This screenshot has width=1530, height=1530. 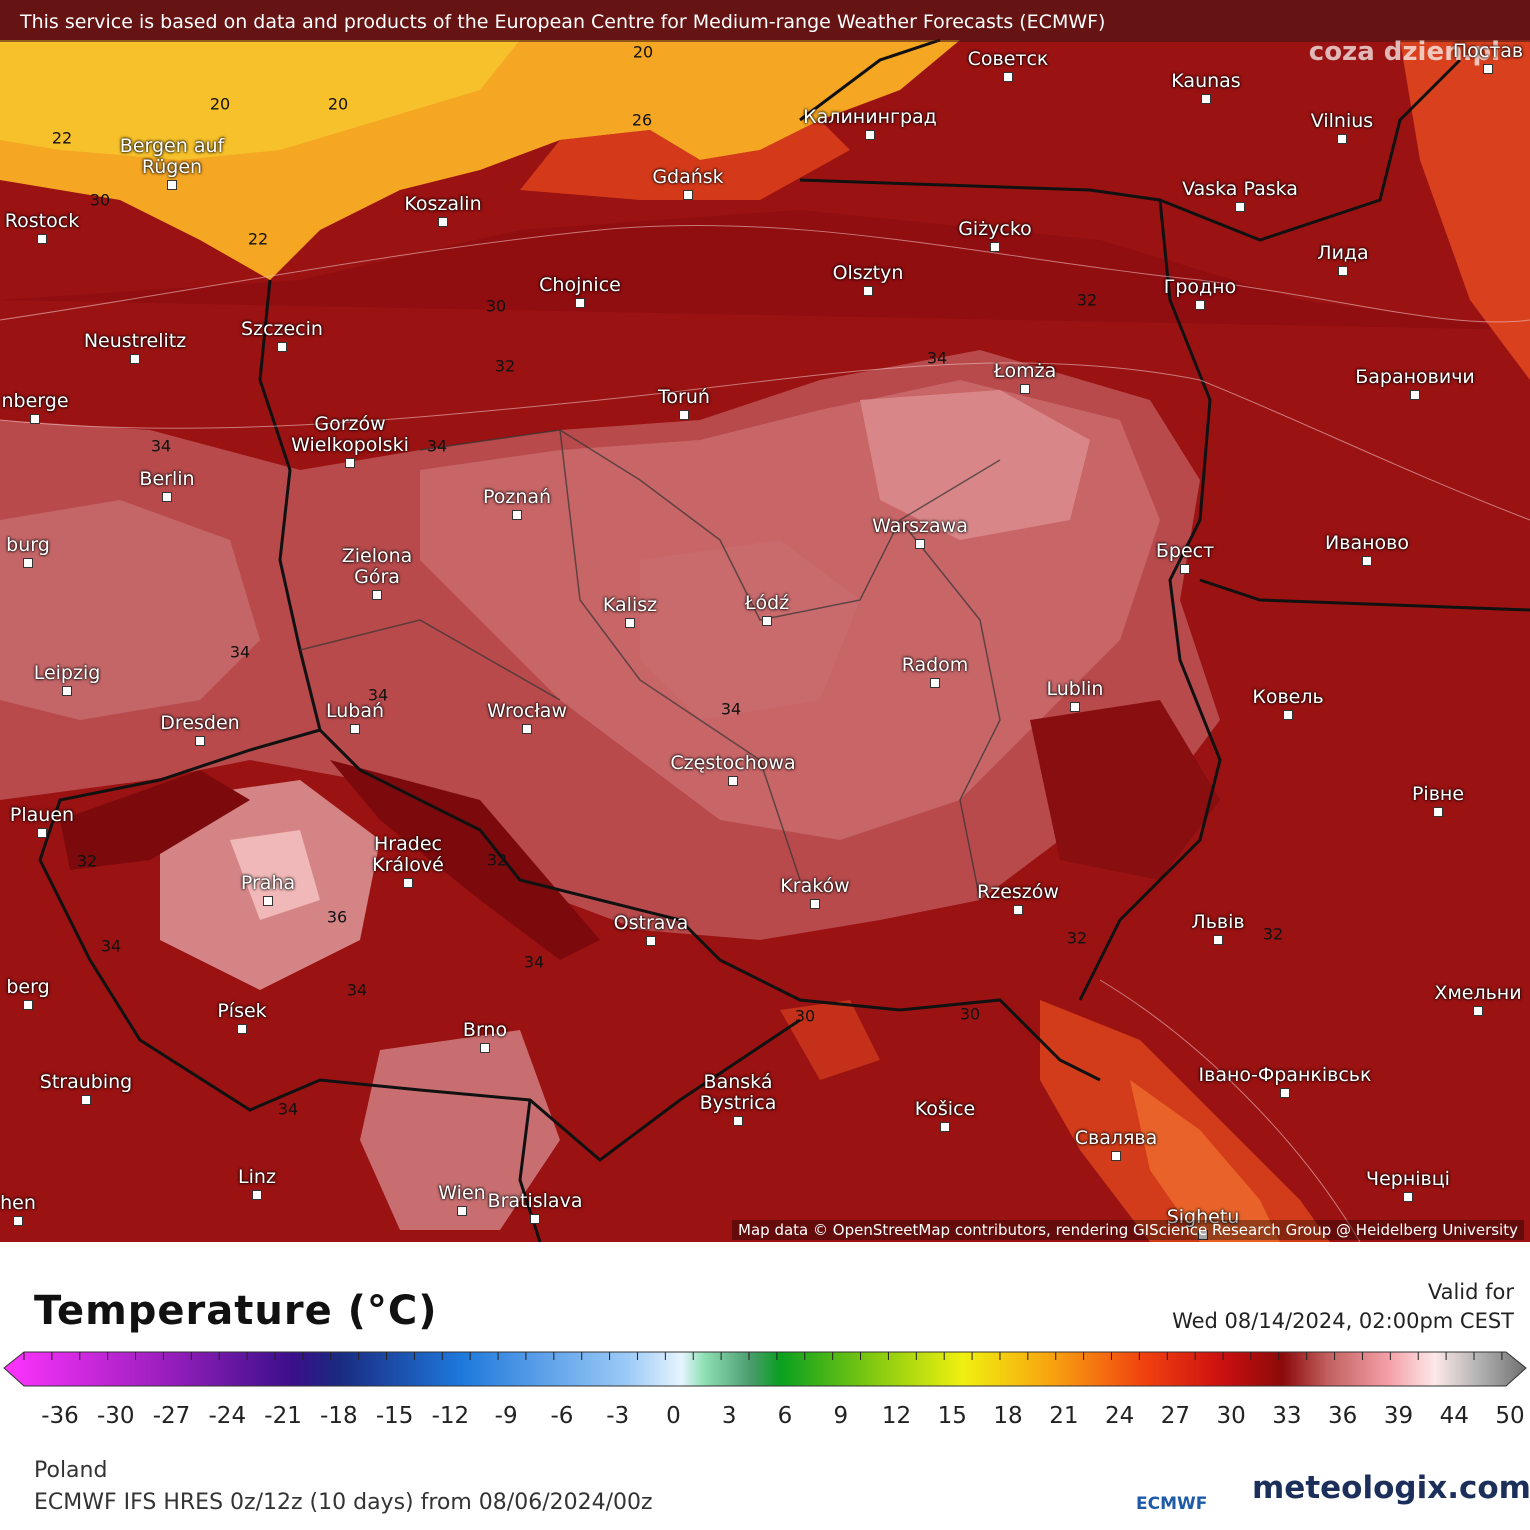 What do you see at coordinates (535, 1201) in the screenshot?
I see `city-label: Bratislava` at bounding box center [535, 1201].